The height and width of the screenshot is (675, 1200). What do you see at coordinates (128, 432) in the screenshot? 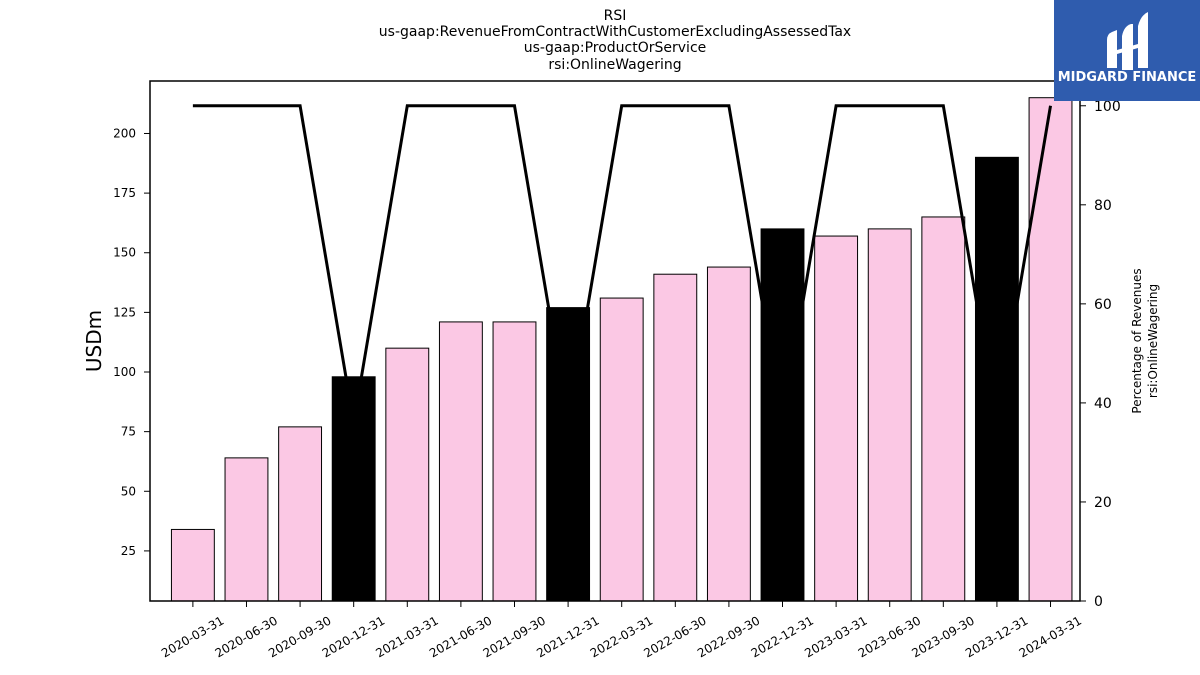
I see `y-tick-label-75: 75` at bounding box center [128, 432].